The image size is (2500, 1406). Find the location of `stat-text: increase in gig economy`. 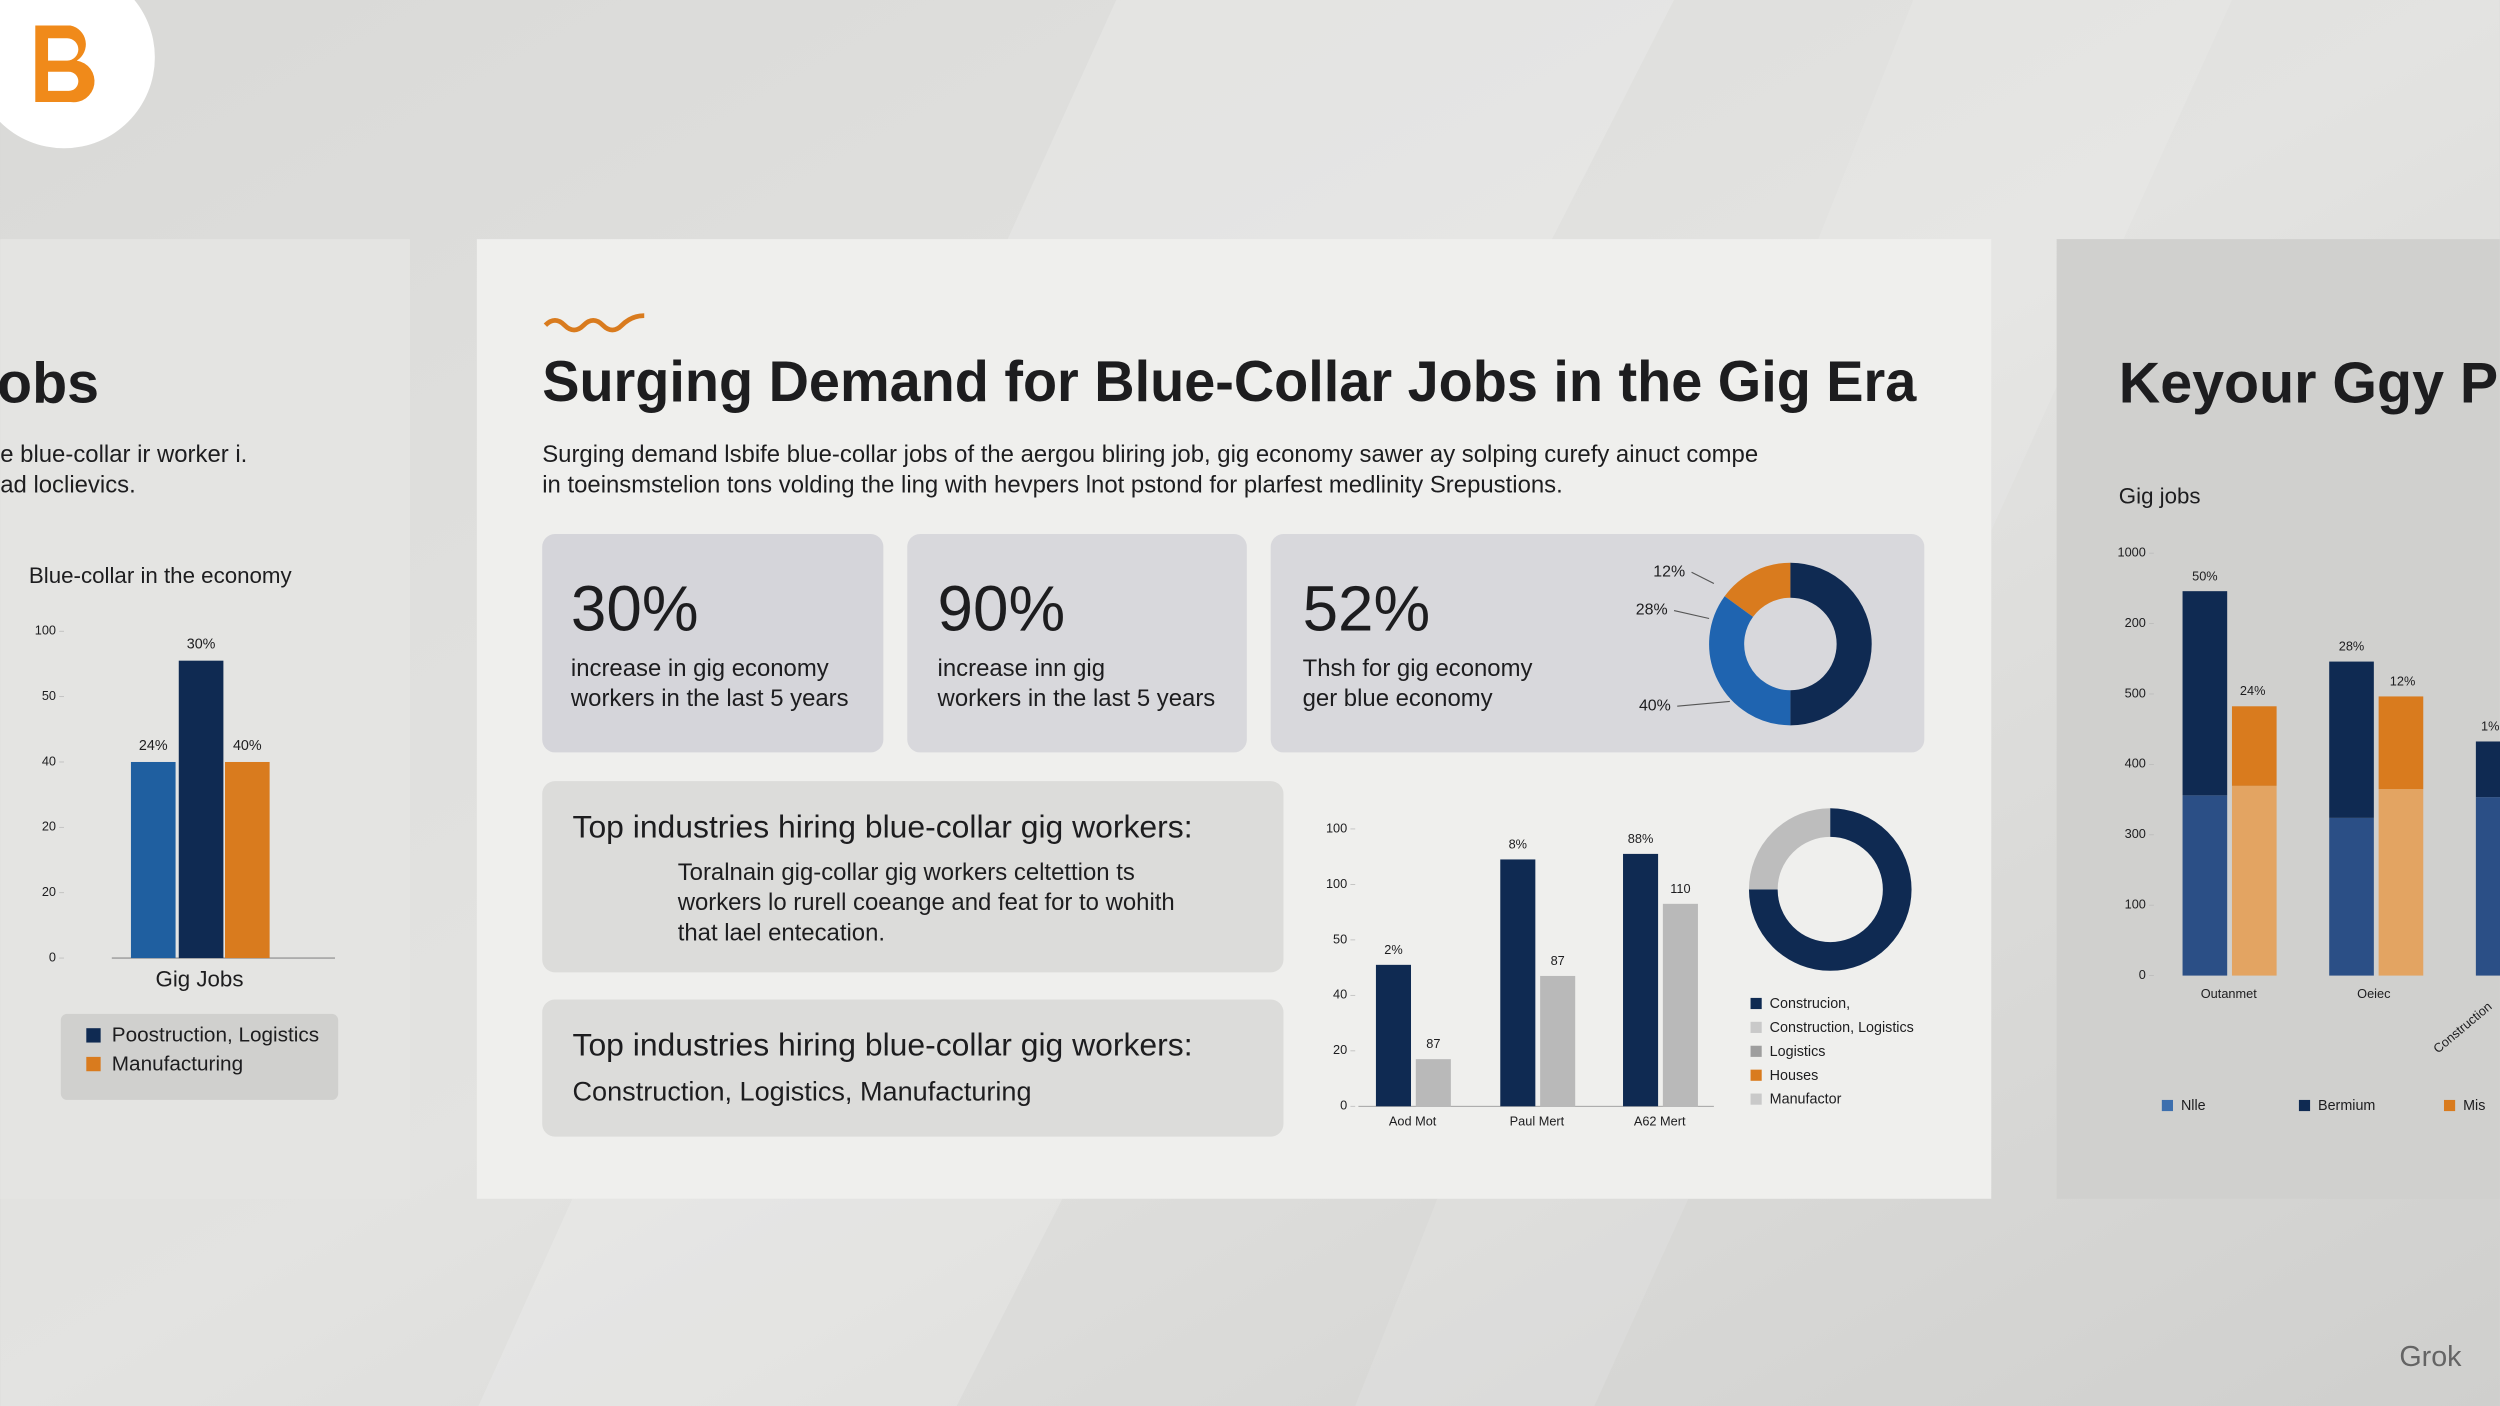

stat-text: increase in gig economy is located at coordinates (700, 668).